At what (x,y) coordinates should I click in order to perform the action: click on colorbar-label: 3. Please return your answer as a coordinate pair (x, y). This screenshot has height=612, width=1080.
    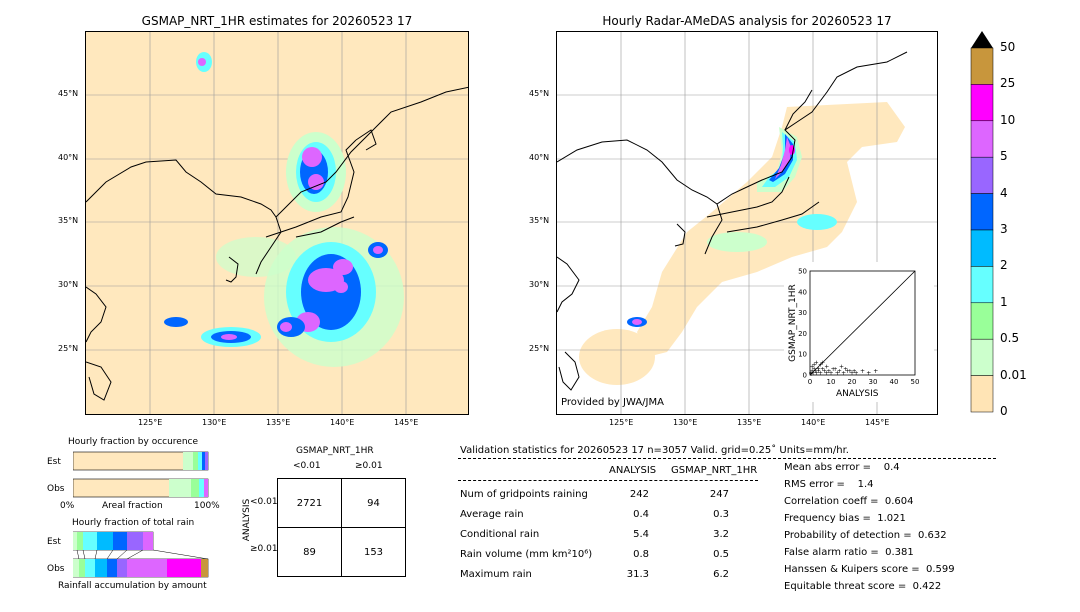
    Looking at the image, I should click on (1004, 229).